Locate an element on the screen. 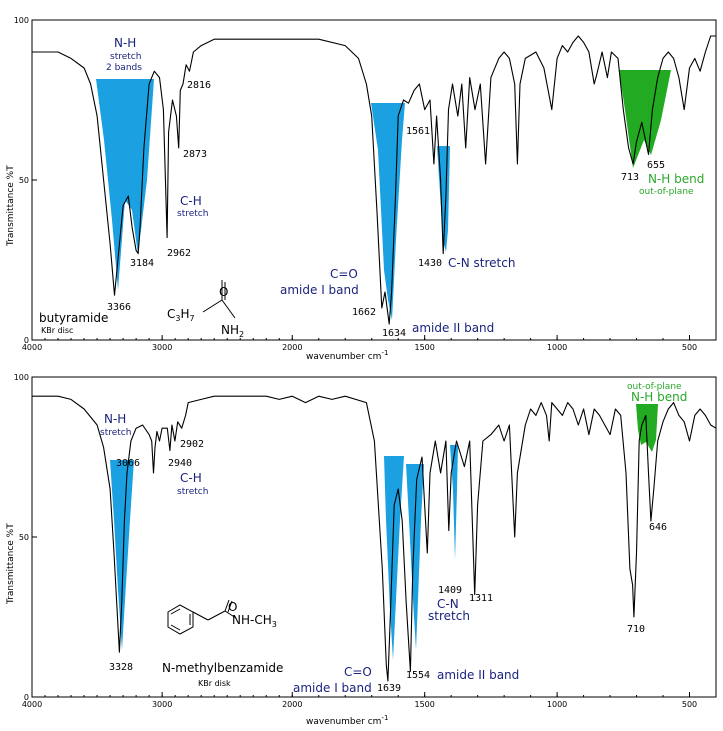 Image resolution: width=723 pixels, height=731 pixels. y-ticks-bottom: 100 50 0 is located at coordinates (25, 537).